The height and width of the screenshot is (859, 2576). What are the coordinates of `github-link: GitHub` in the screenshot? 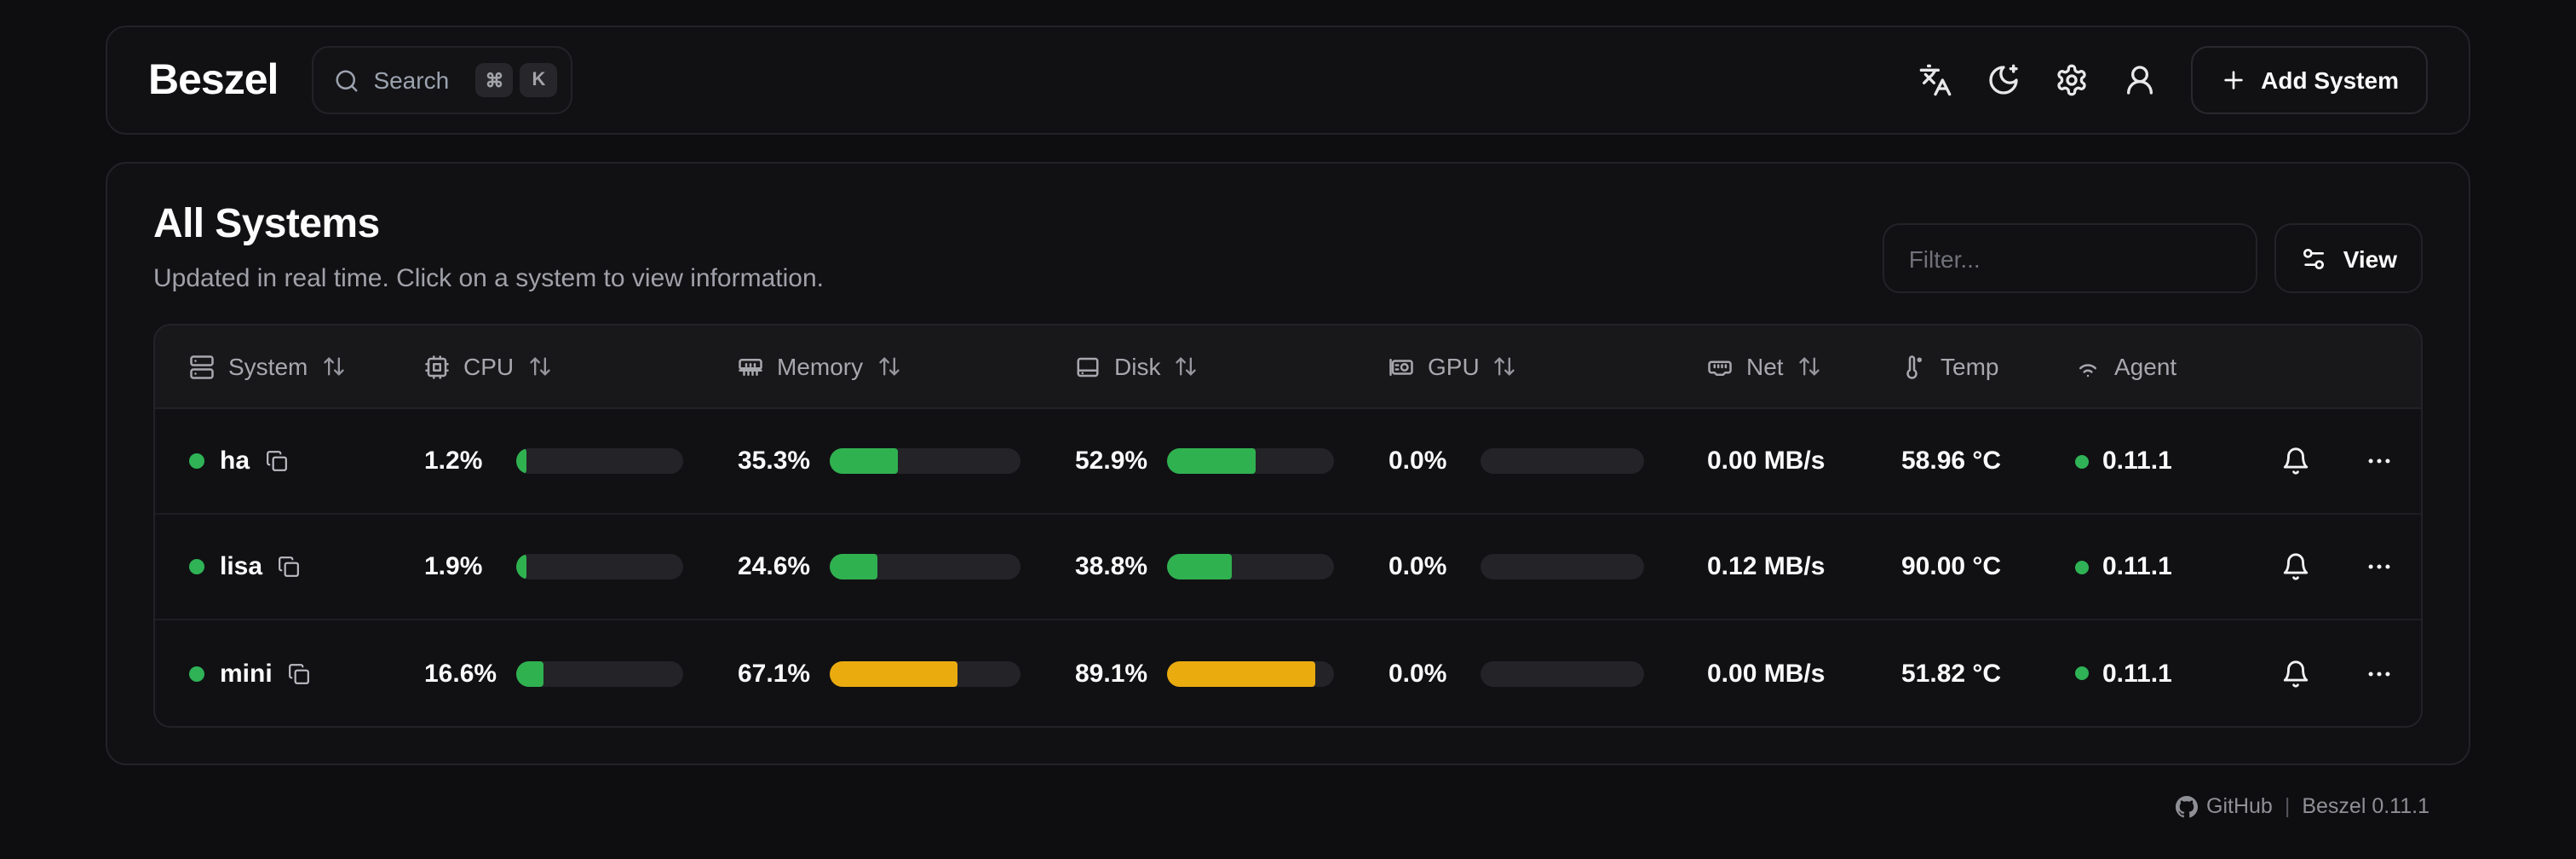 It's located at (2224, 806).